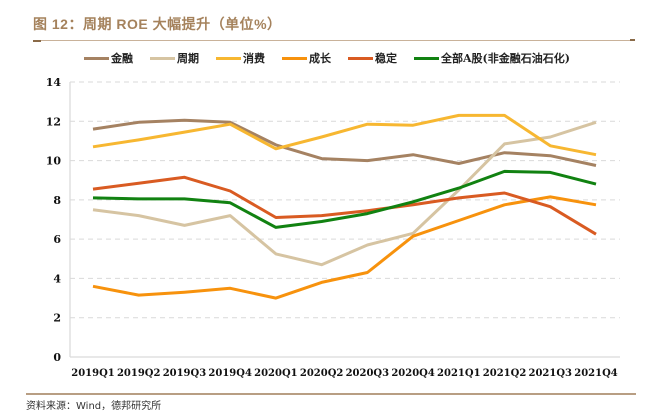  What do you see at coordinates (188, 58) in the screenshot?
I see `legend-label: 周期` at bounding box center [188, 58].